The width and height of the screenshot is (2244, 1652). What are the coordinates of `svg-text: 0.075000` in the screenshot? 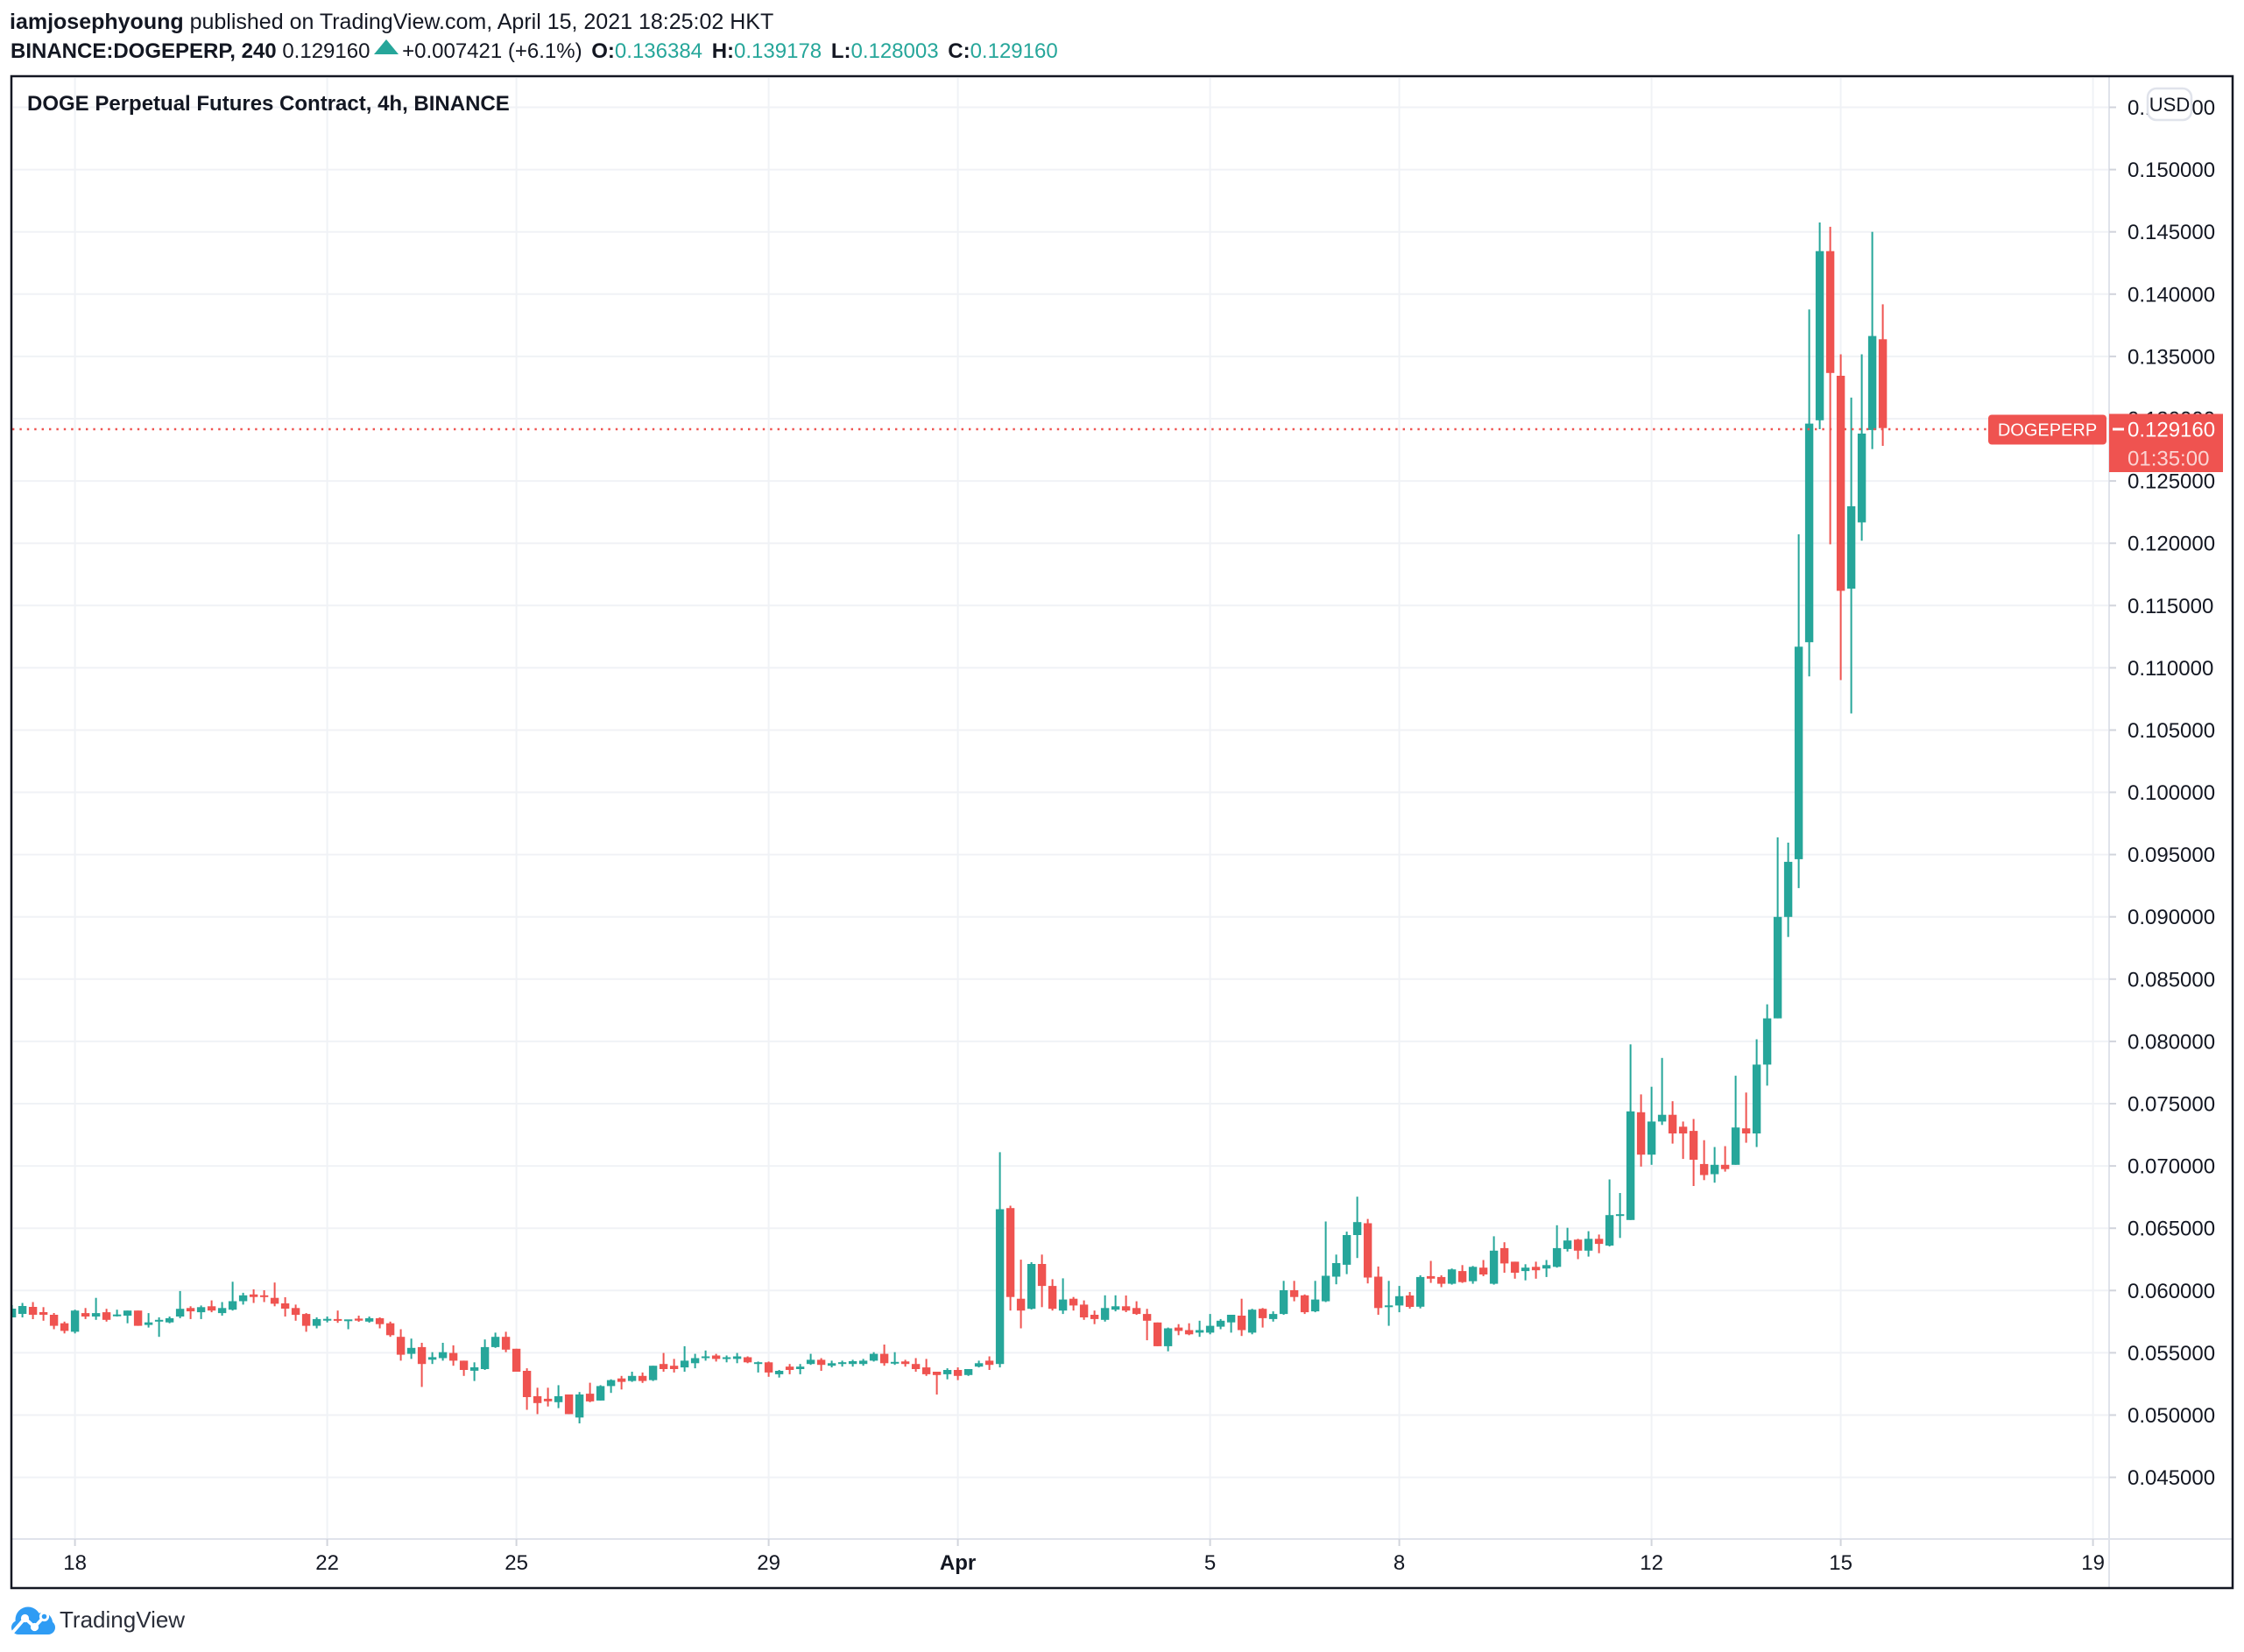 It's located at (2171, 1105).